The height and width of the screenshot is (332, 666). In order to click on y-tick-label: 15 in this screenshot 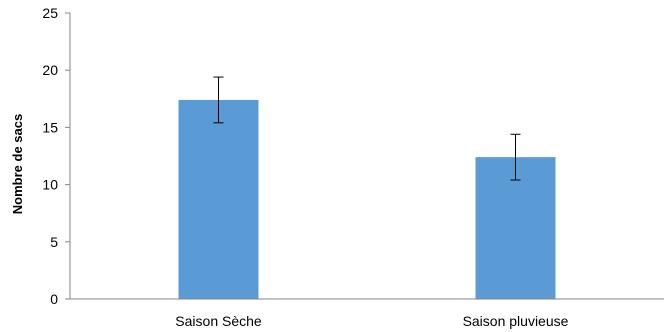, I will do `click(50, 127)`.